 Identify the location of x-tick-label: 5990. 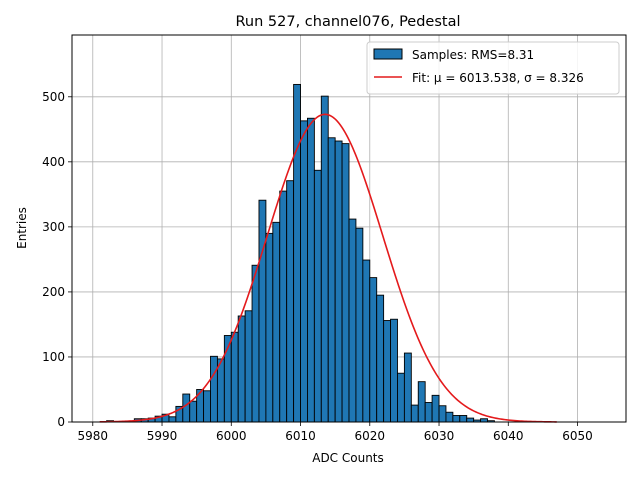
(162, 436).